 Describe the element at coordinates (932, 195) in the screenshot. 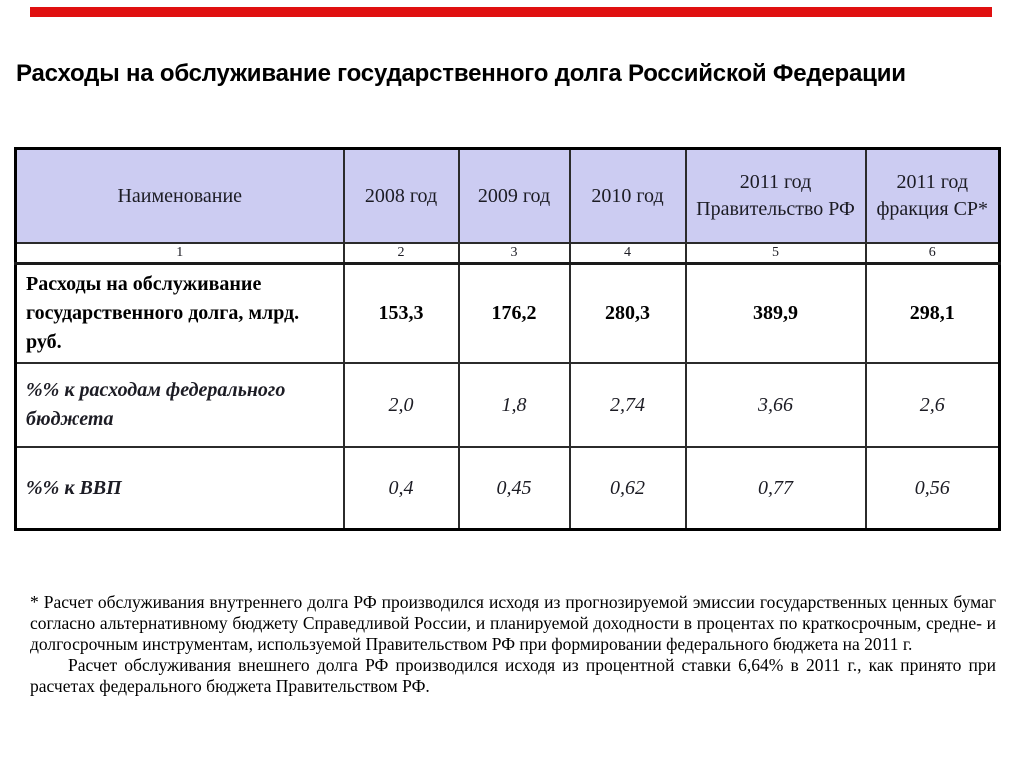

I see `header-cell-2011-sr-fraction: 2011 год фракция СР*` at that location.